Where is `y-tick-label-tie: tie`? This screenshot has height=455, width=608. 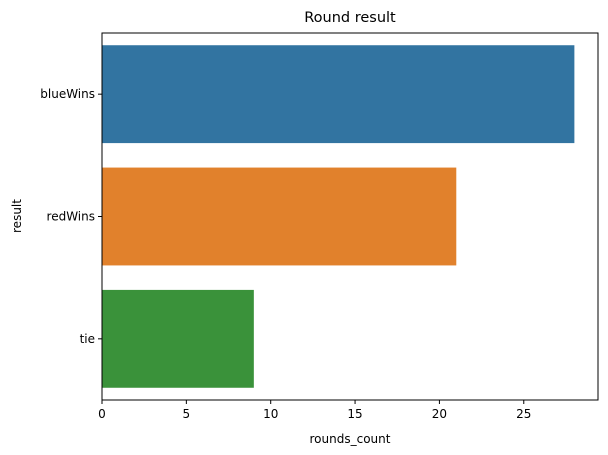
y-tick-label-tie: tie is located at coordinates (87, 339).